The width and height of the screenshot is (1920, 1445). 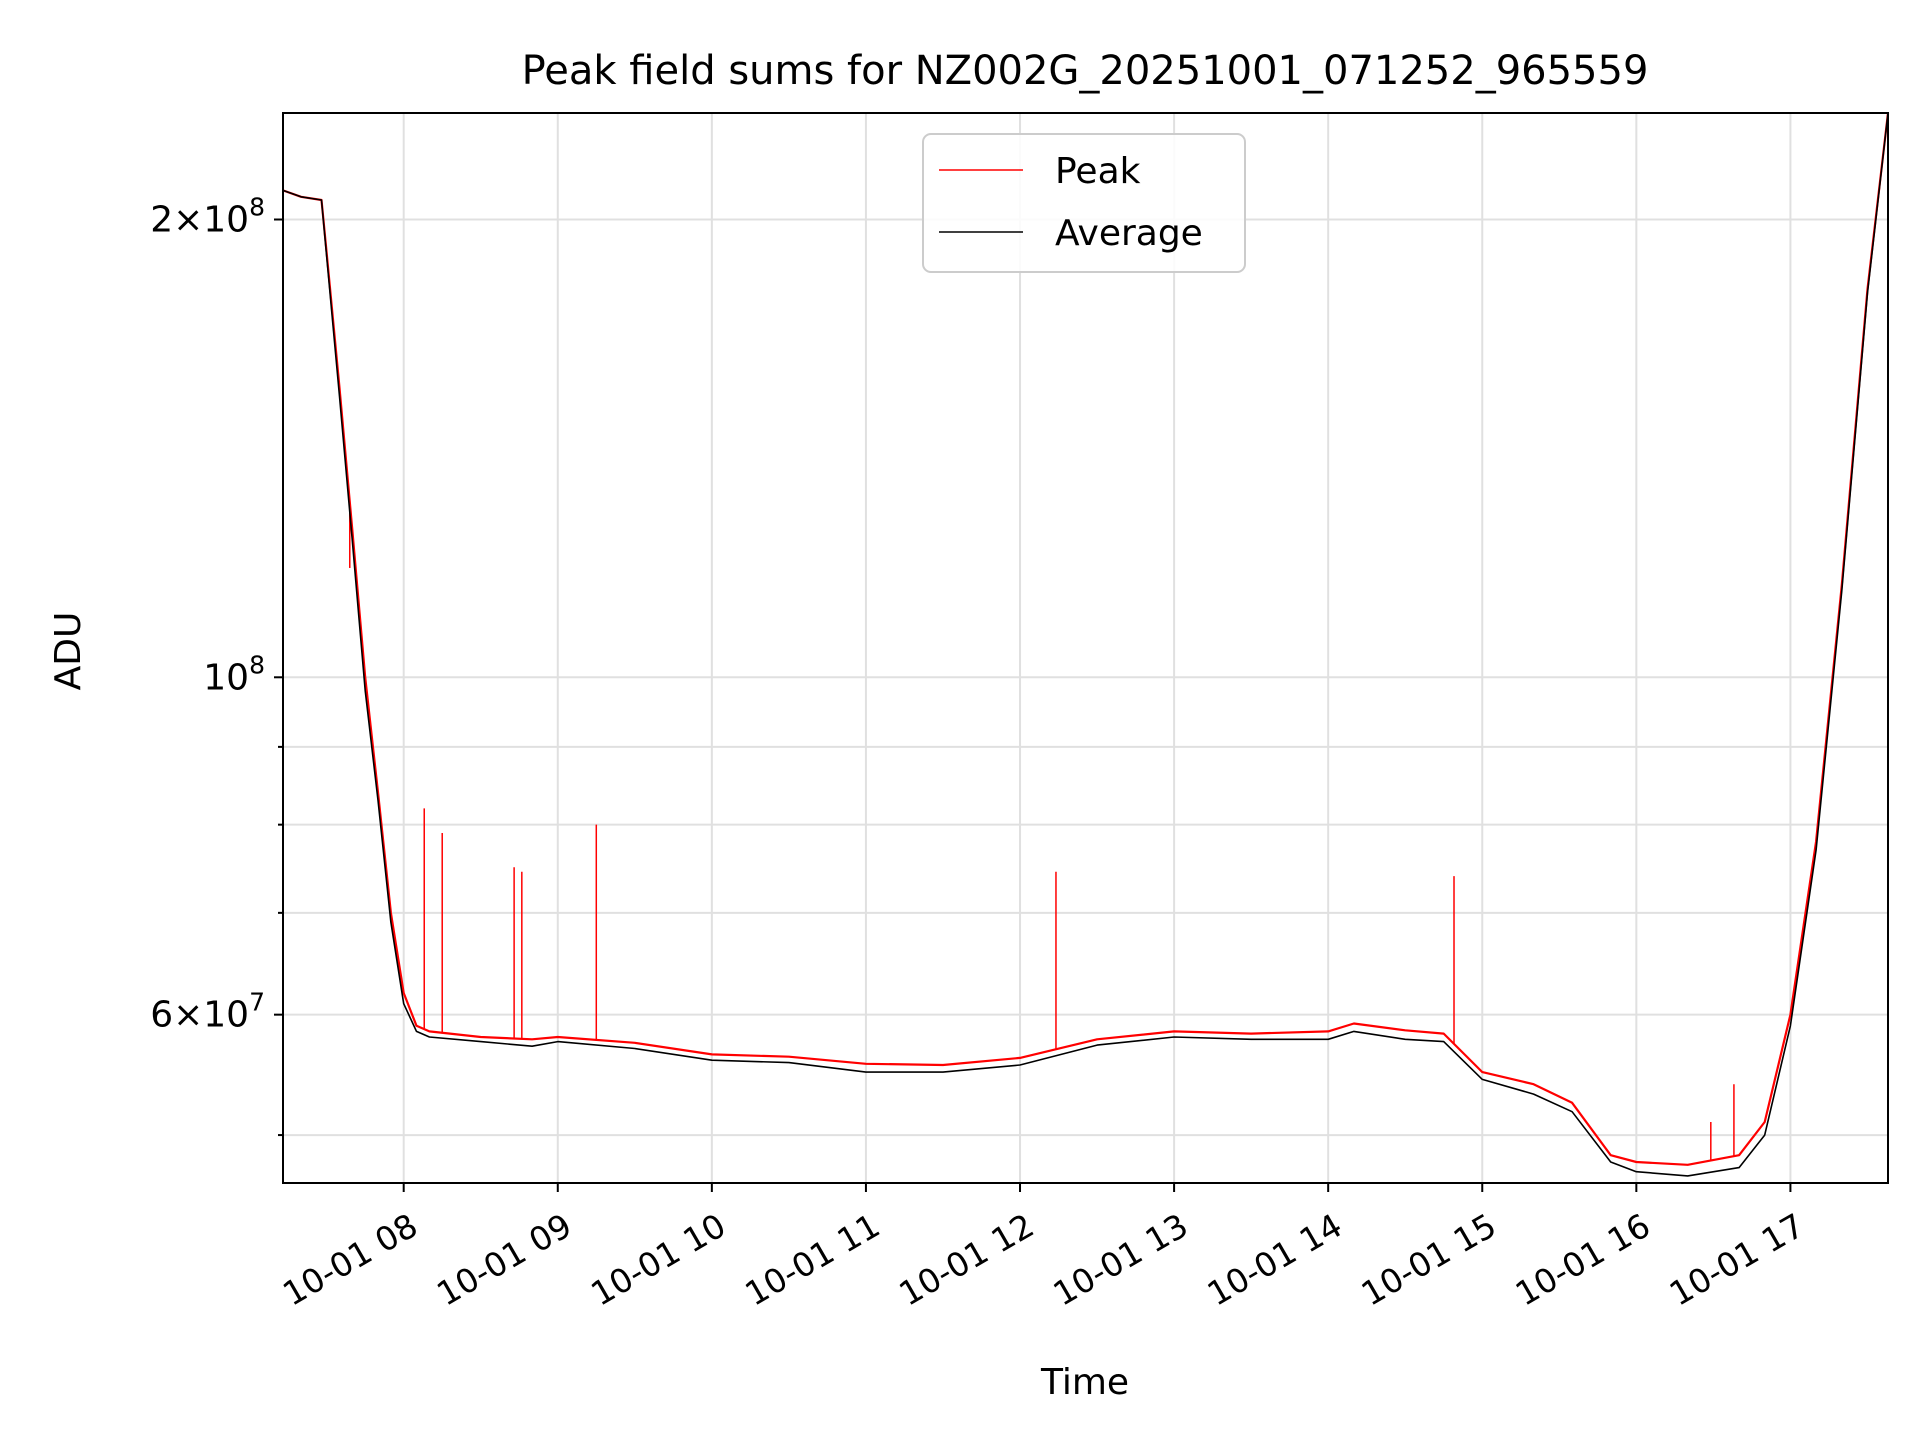 I want to click on legend-box, so click(x=1084, y=203).